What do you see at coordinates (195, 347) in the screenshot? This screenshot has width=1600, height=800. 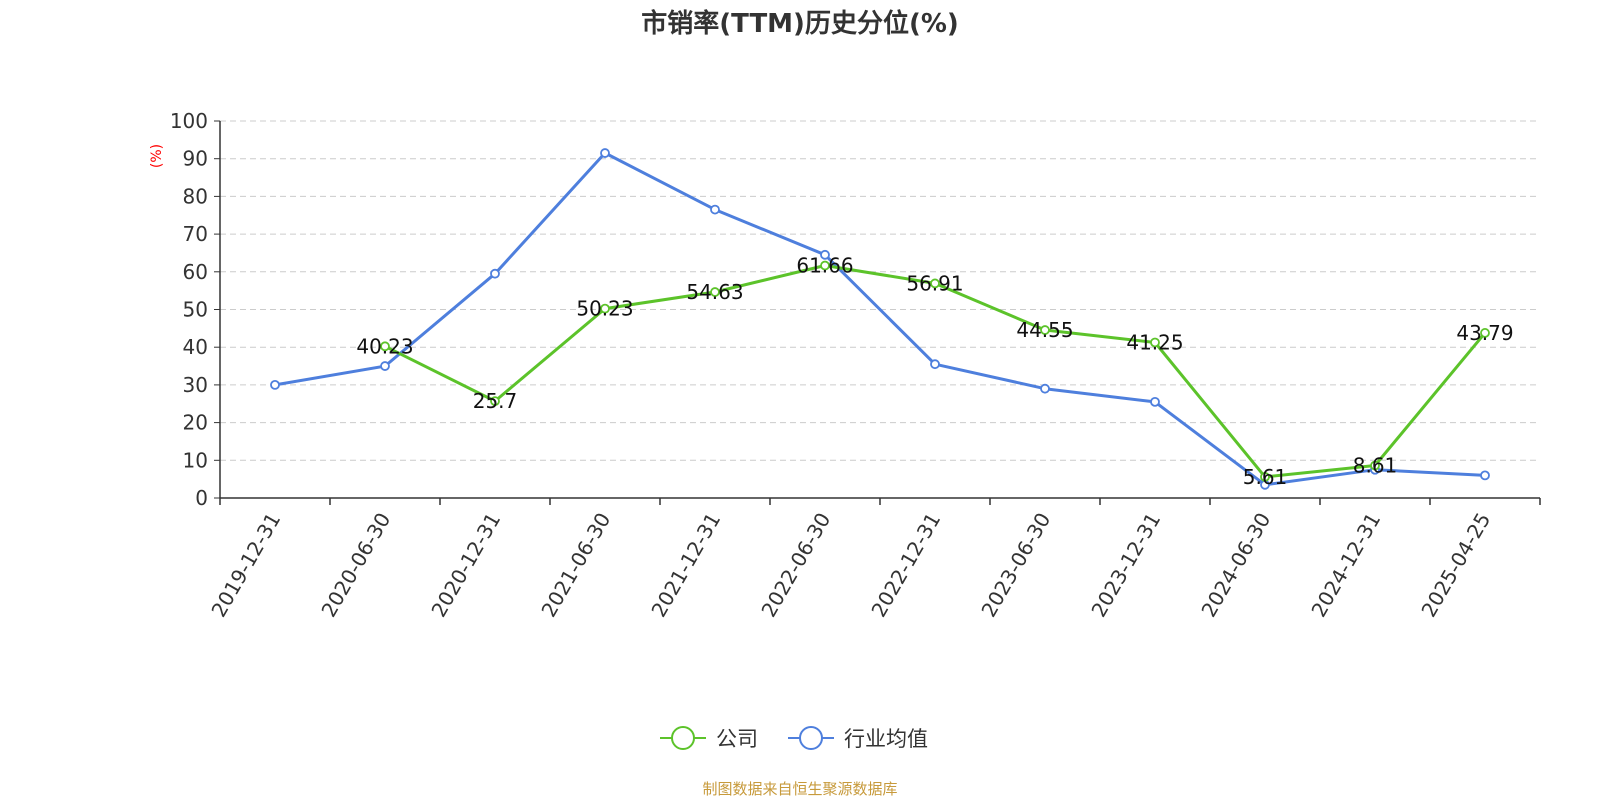 I see `y-tick-label: 40` at bounding box center [195, 347].